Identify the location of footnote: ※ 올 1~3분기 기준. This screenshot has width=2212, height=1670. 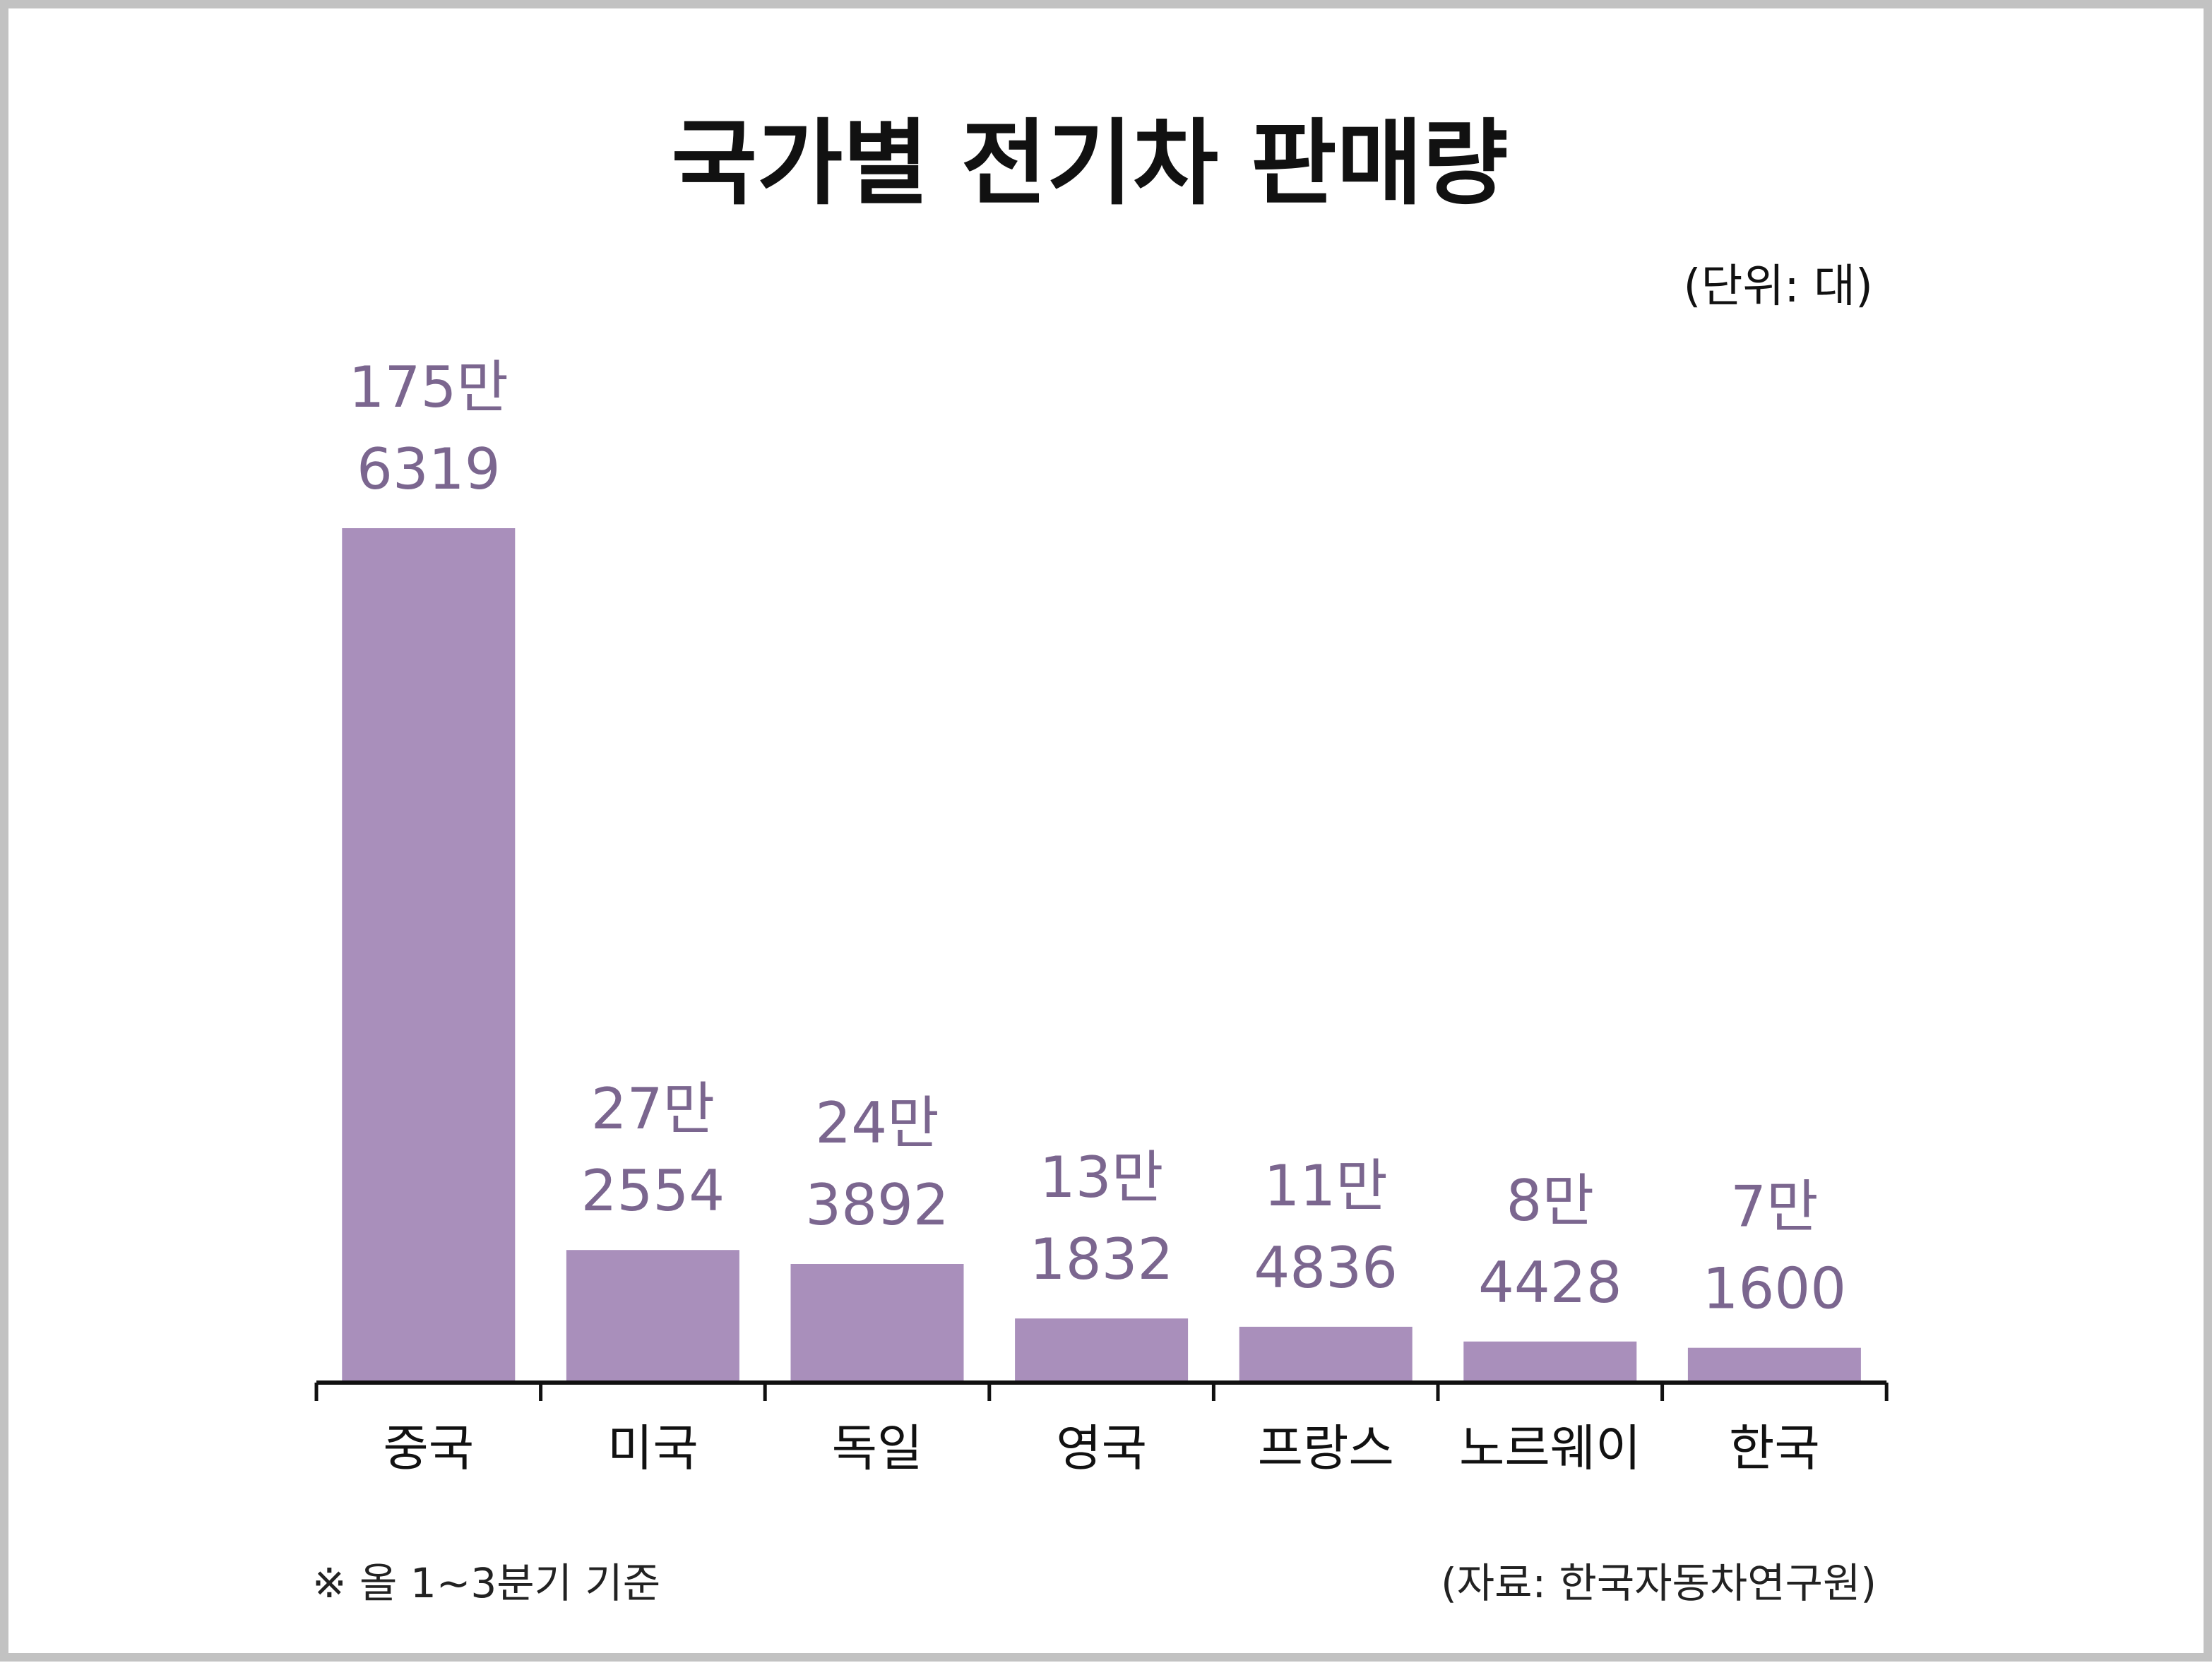
(486, 1583).